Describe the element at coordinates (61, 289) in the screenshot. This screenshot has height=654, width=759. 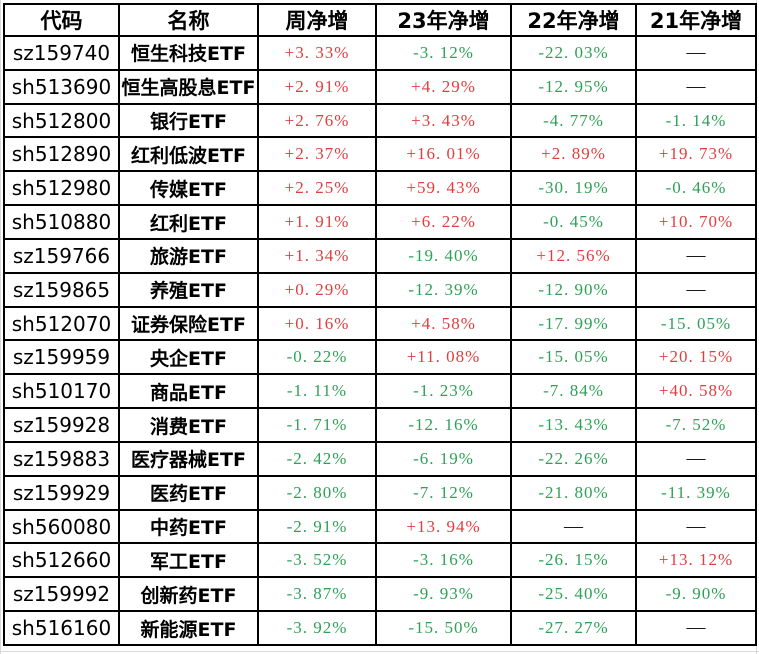
I see `code-cell: sz159865` at that location.